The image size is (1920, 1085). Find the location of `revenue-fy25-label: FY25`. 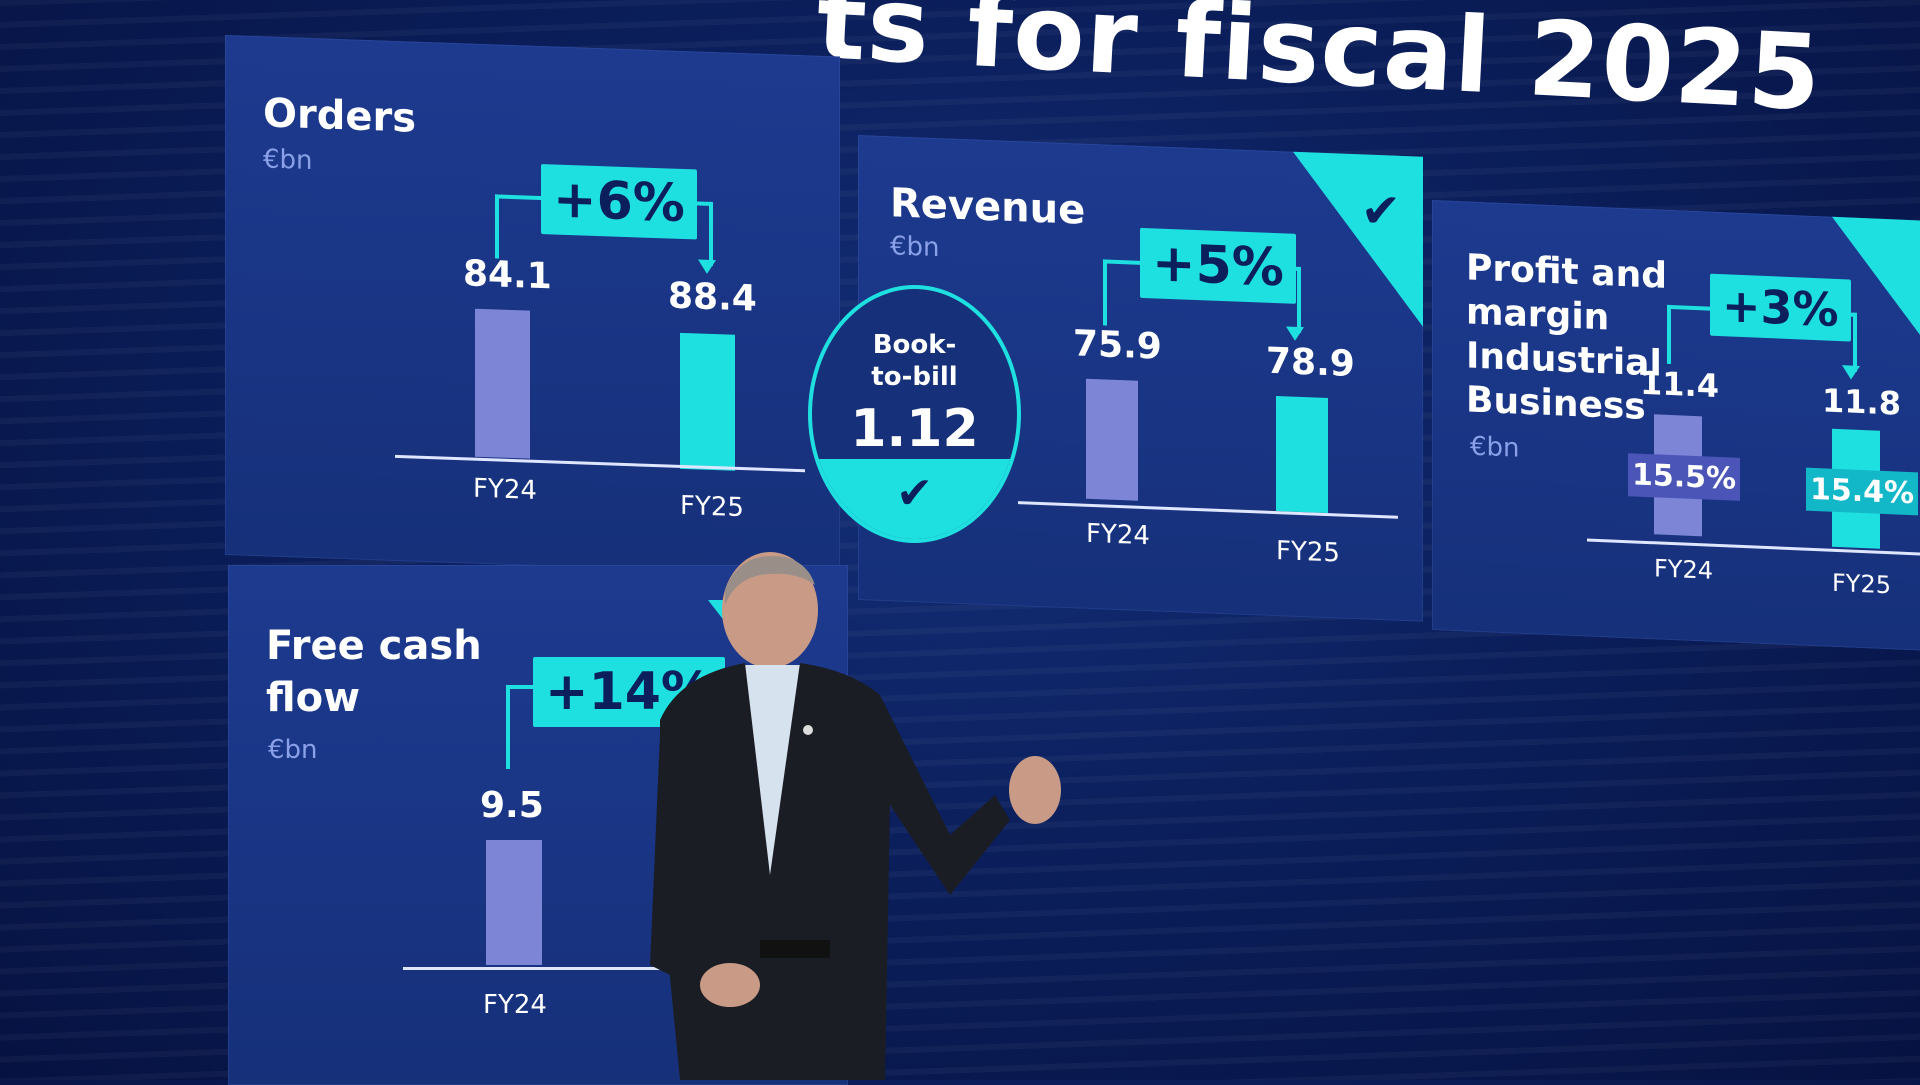

revenue-fy25-label: FY25 is located at coordinates (1308, 552).